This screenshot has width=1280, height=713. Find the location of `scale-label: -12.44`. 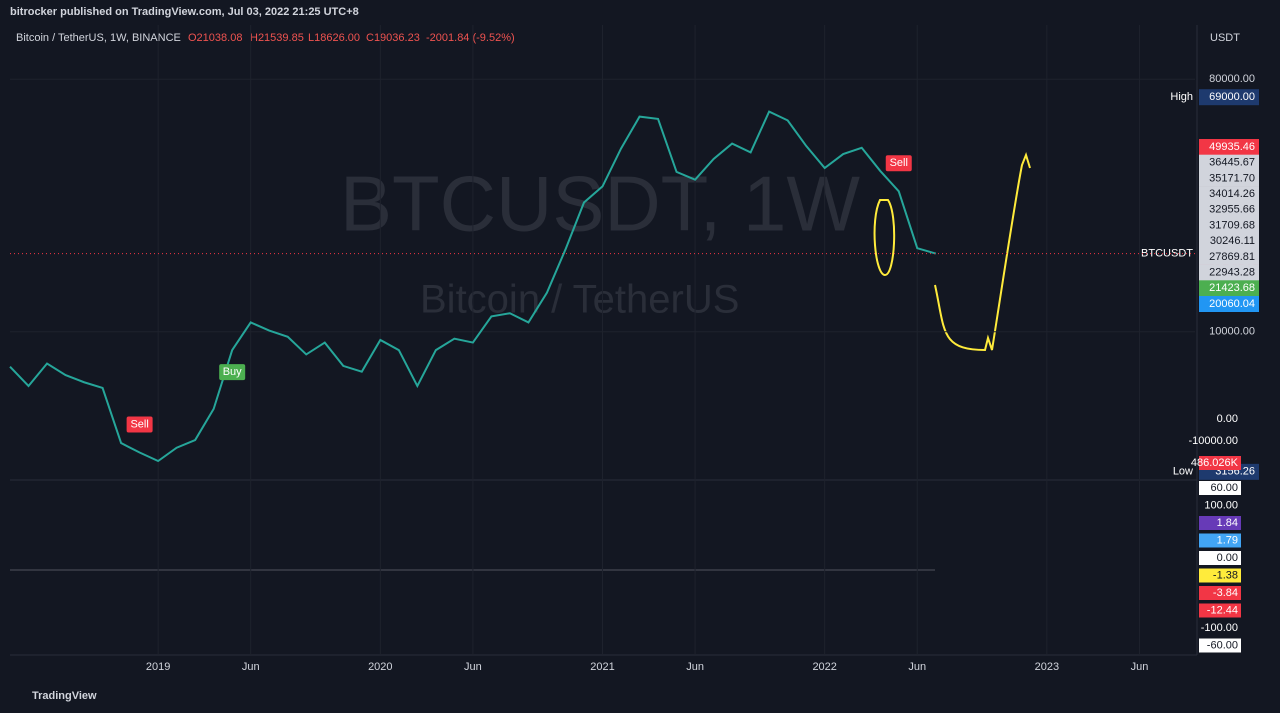

scale-label: -12.44 is located at coordinates (1222, 610).